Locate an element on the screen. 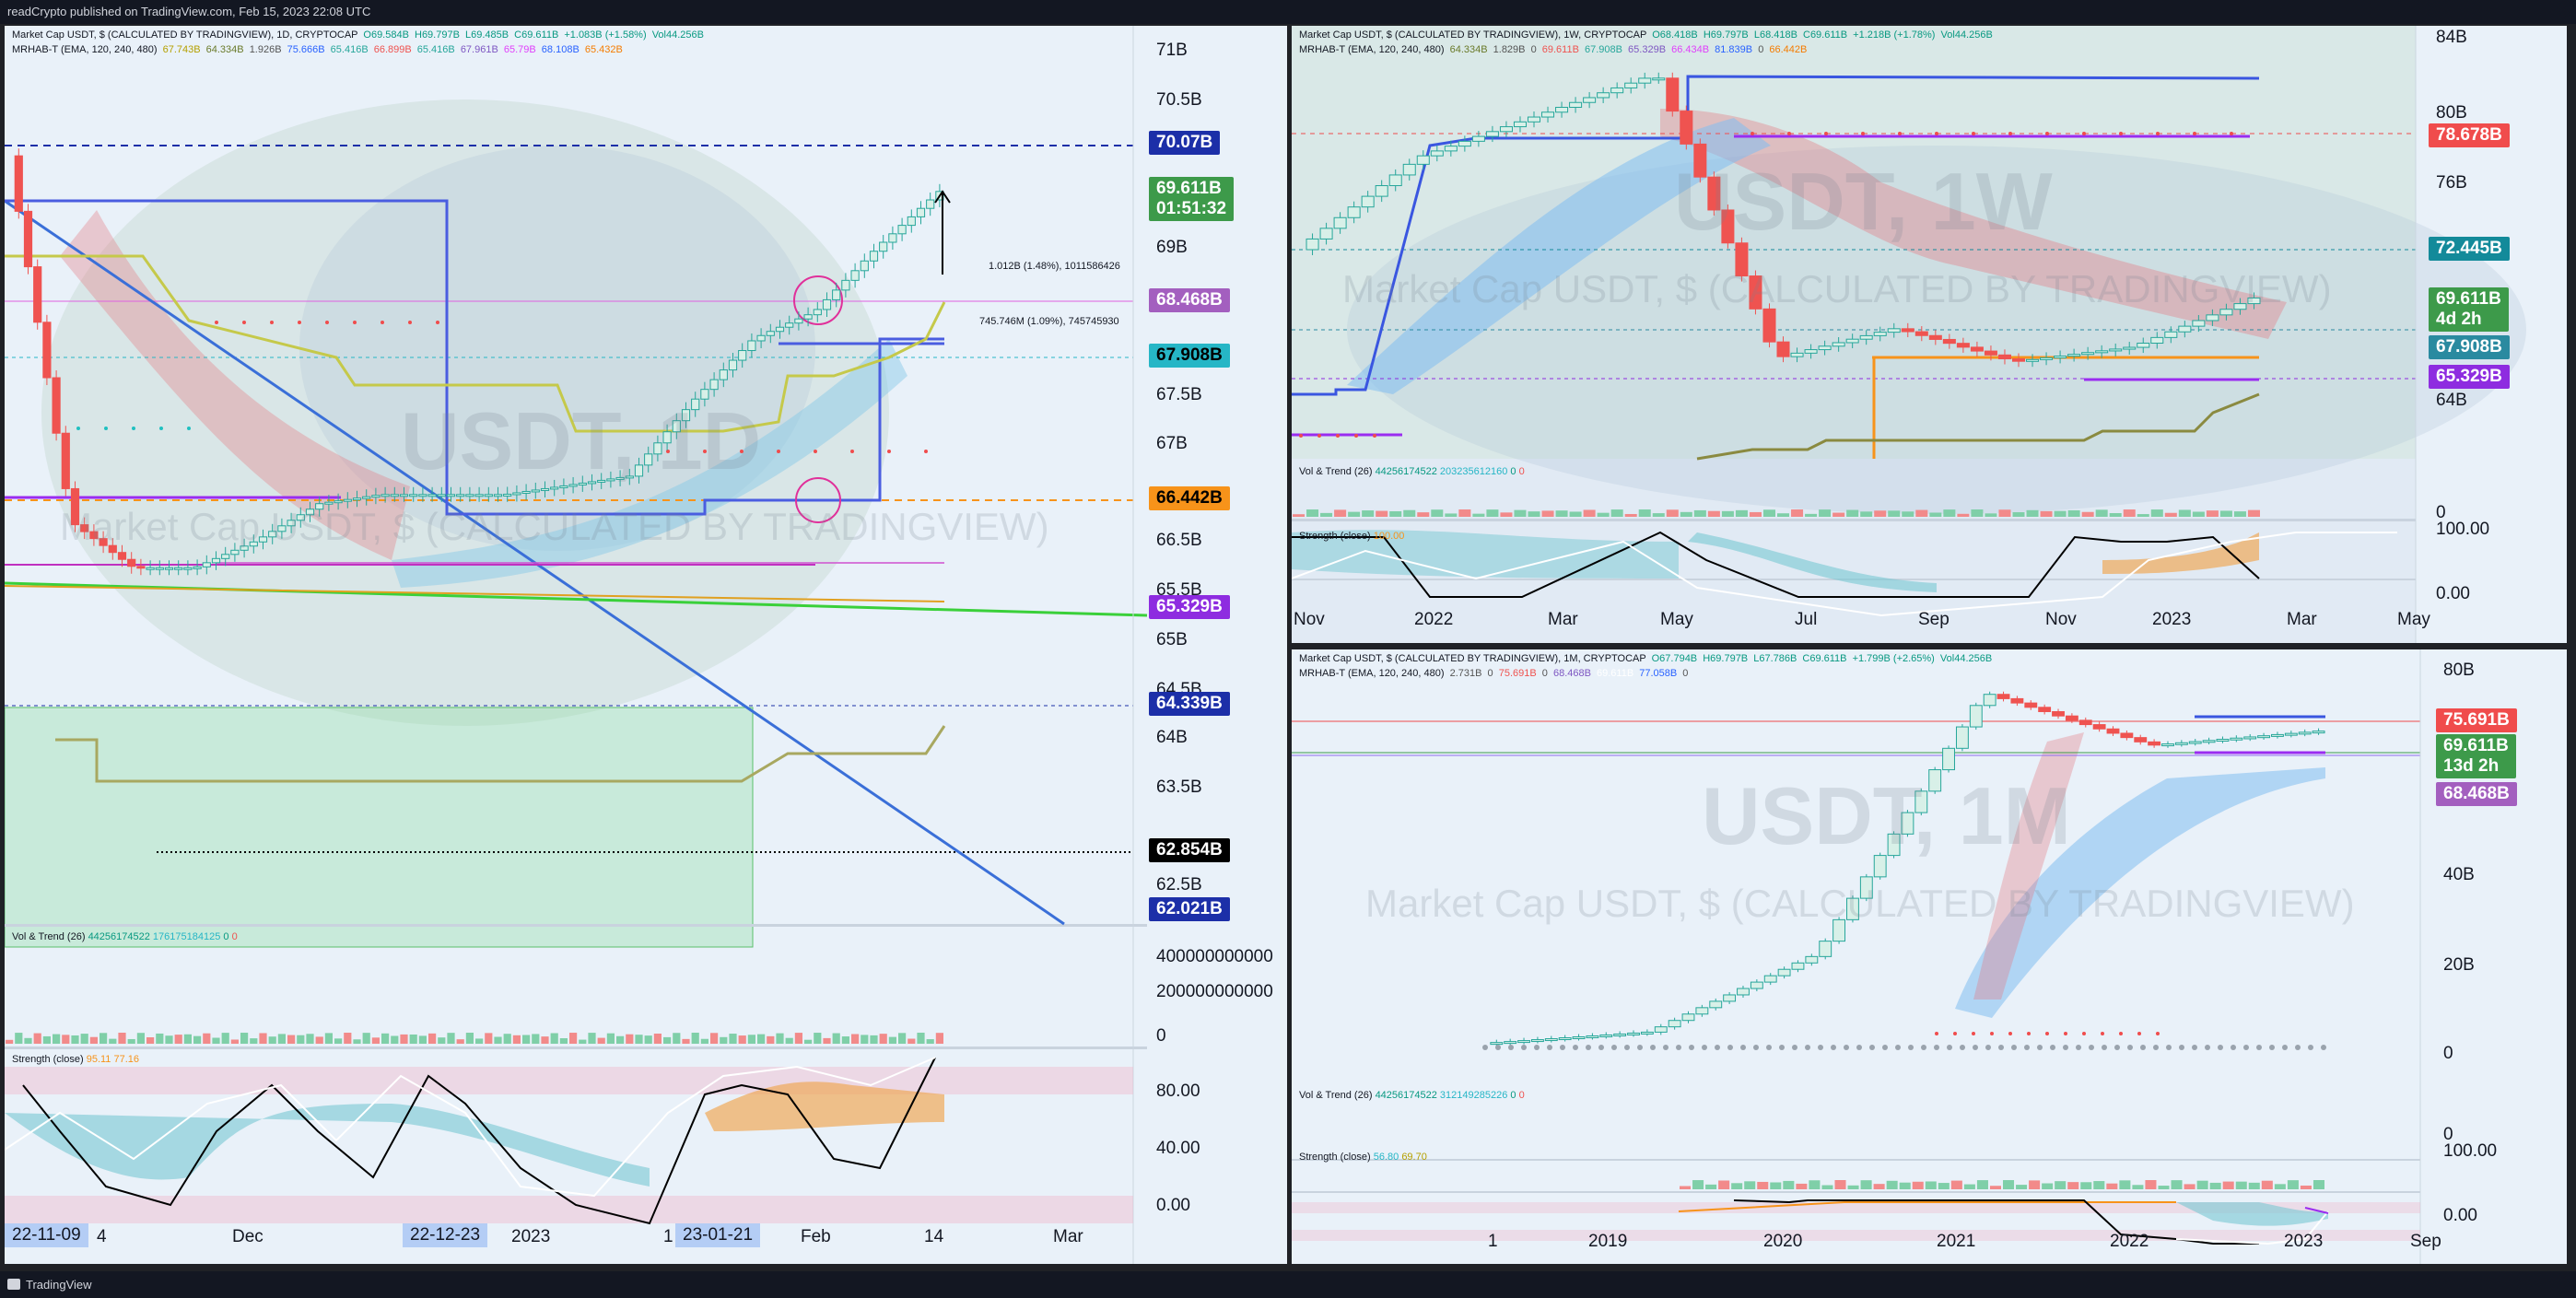  weekly-tag-72.445: 72.445B is located at coordinates (2469, 249).